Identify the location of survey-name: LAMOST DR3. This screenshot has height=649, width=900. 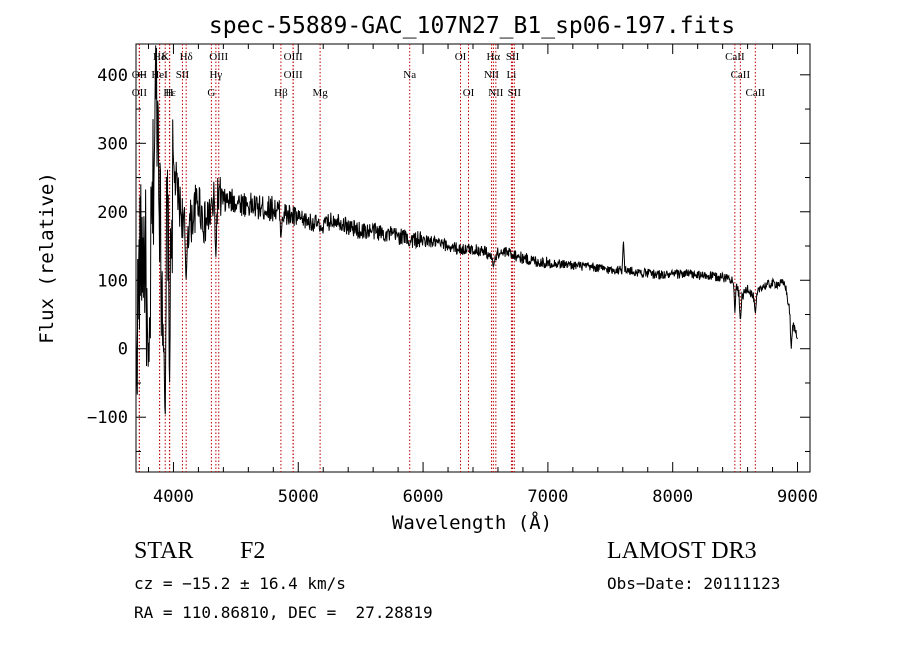
(682, 551).